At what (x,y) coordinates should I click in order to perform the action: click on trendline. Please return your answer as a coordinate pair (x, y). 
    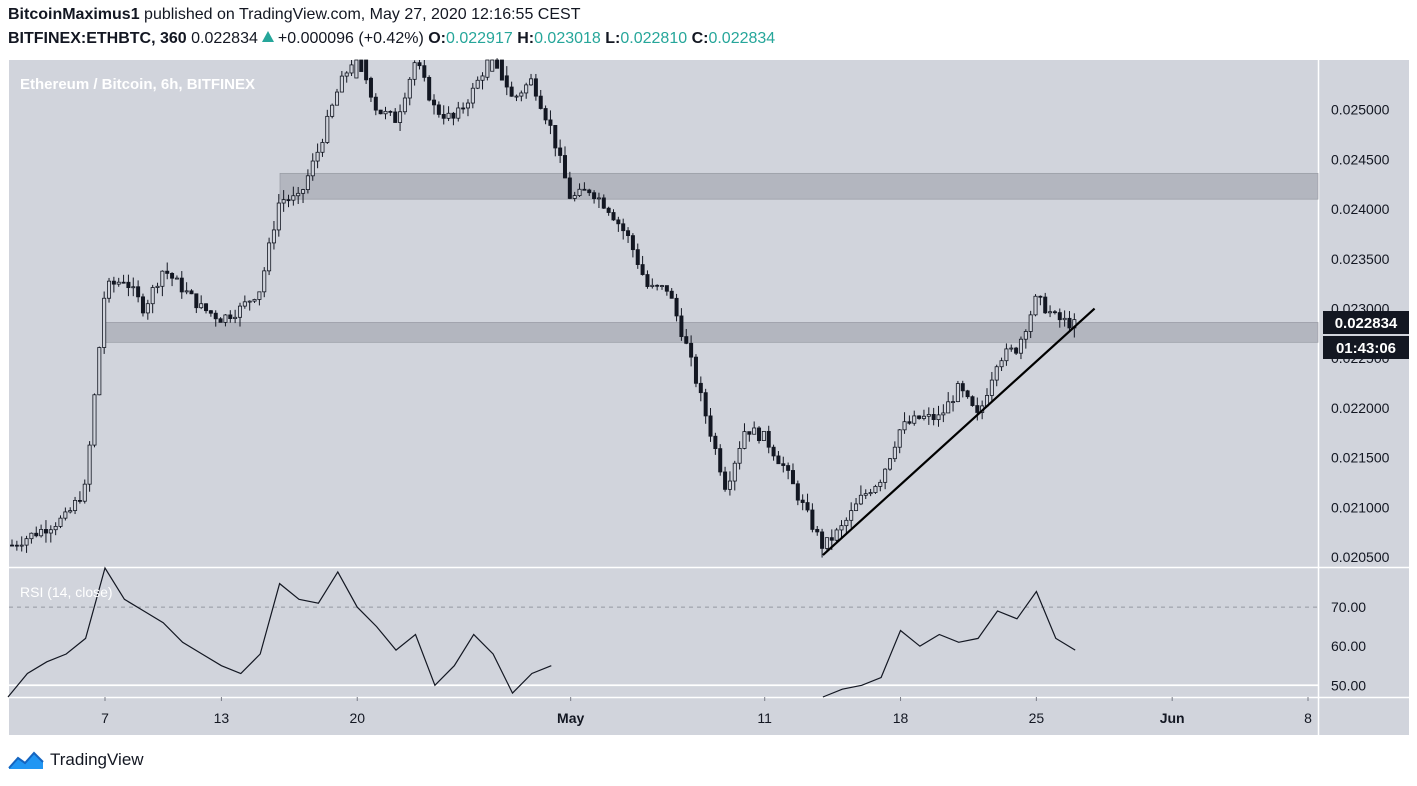
    Looking at the image, I should click on (959, 431).